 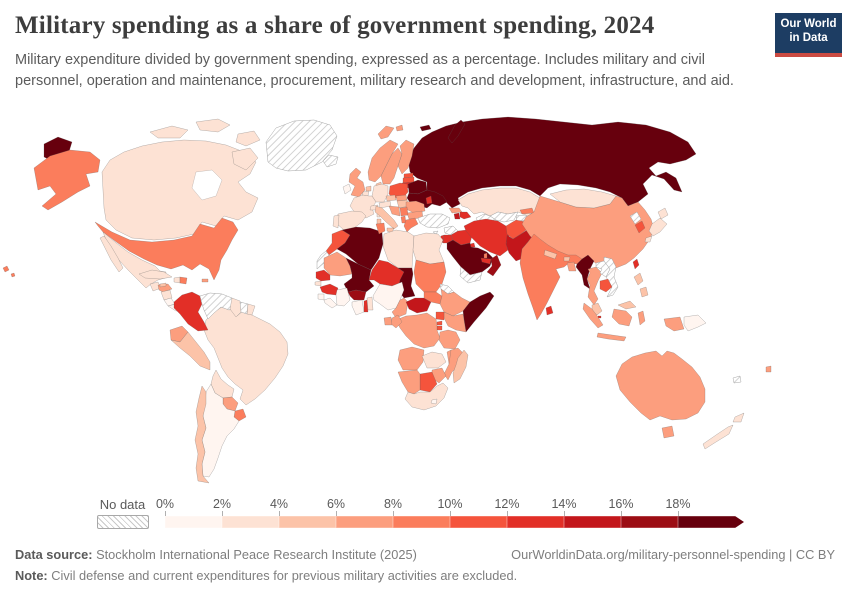 I want to click on legend-bin-10-12%, so click(x=478, y=522).